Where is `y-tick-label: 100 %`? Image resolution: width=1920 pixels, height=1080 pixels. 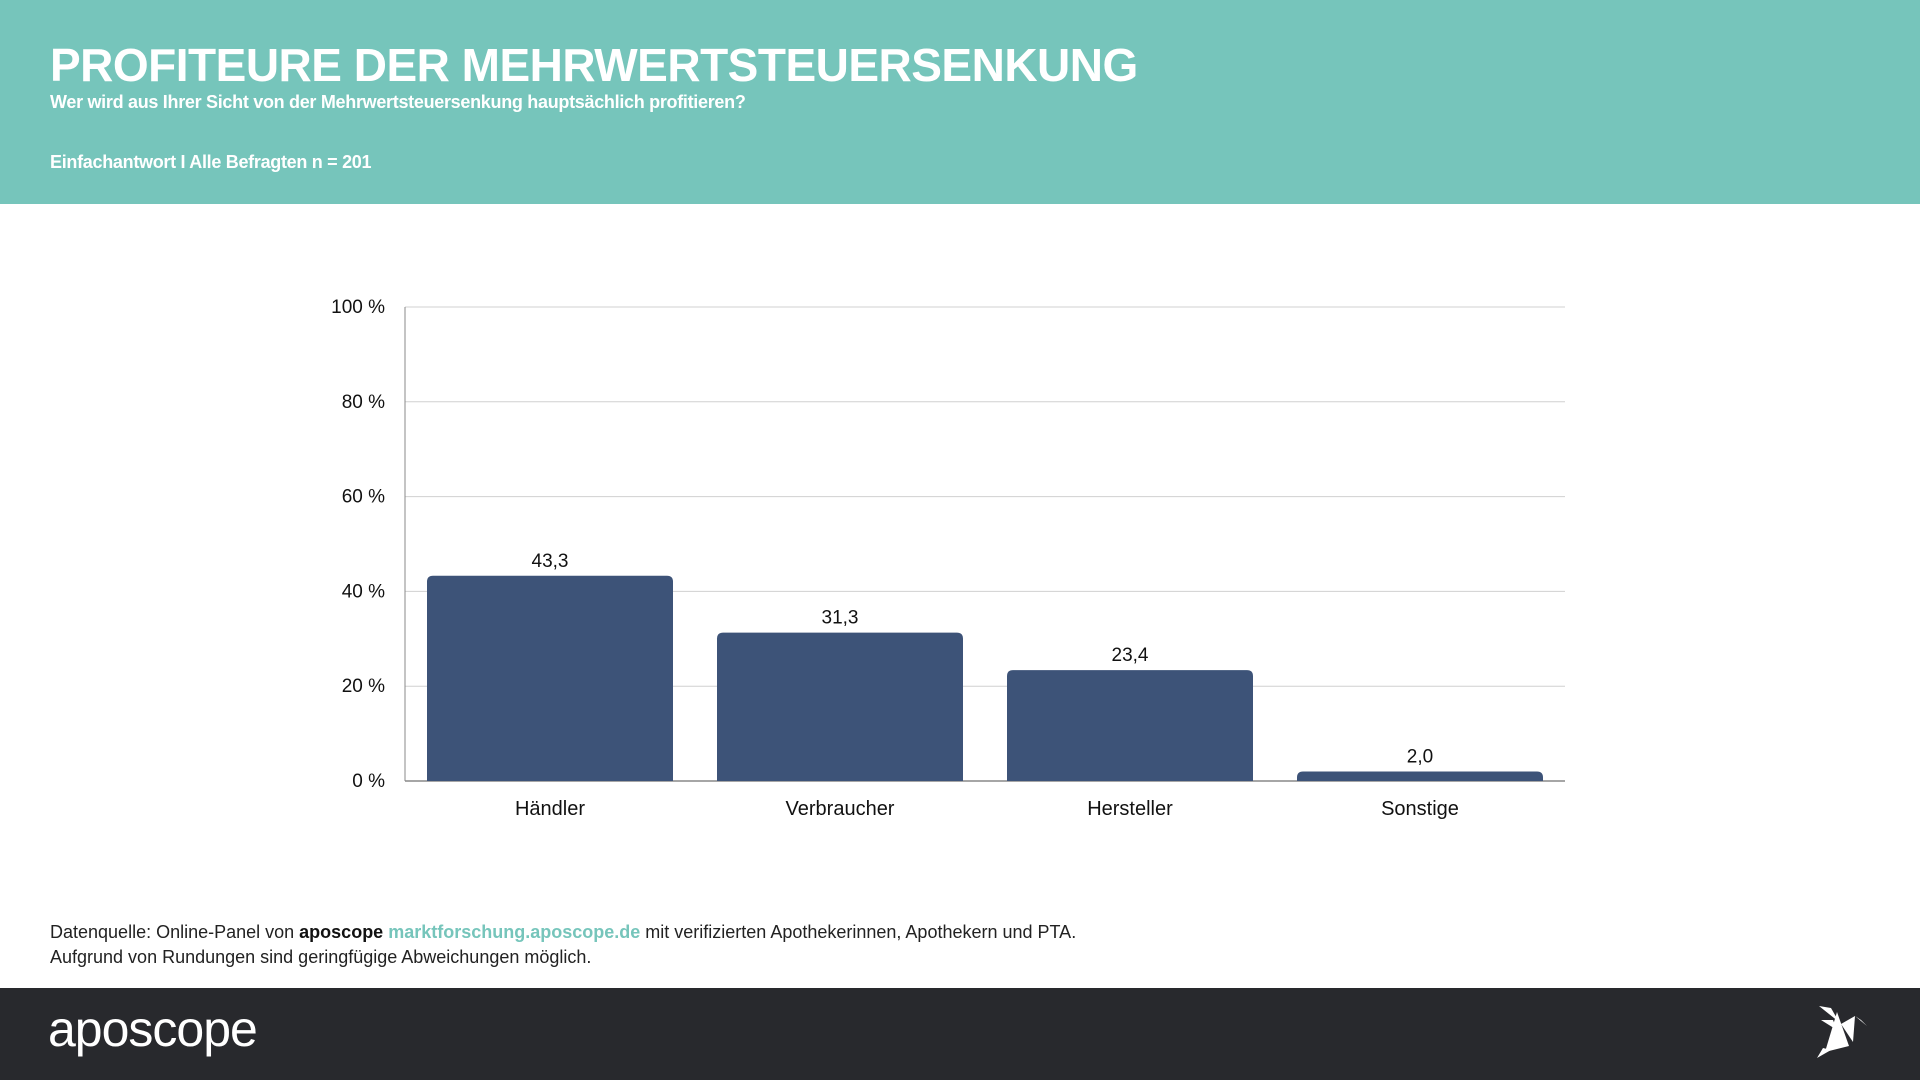
y-tick-label: 100 % is located at coordinates (358, 307).